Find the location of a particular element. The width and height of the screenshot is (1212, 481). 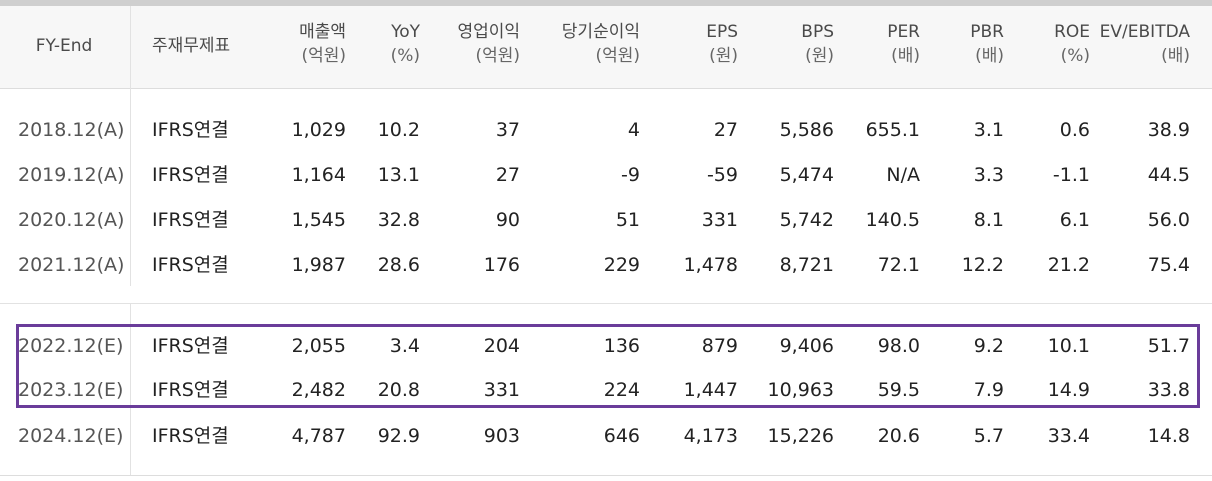

header-fy-end: FY-End is located at coordinates (64, 46).